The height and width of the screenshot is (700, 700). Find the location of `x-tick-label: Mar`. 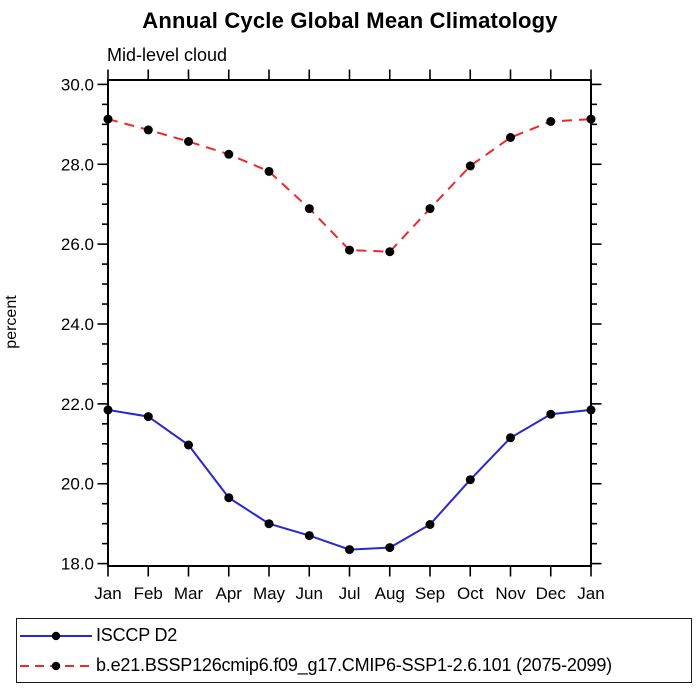

x-tick-label: Mar is located at coordinates (189, 593).